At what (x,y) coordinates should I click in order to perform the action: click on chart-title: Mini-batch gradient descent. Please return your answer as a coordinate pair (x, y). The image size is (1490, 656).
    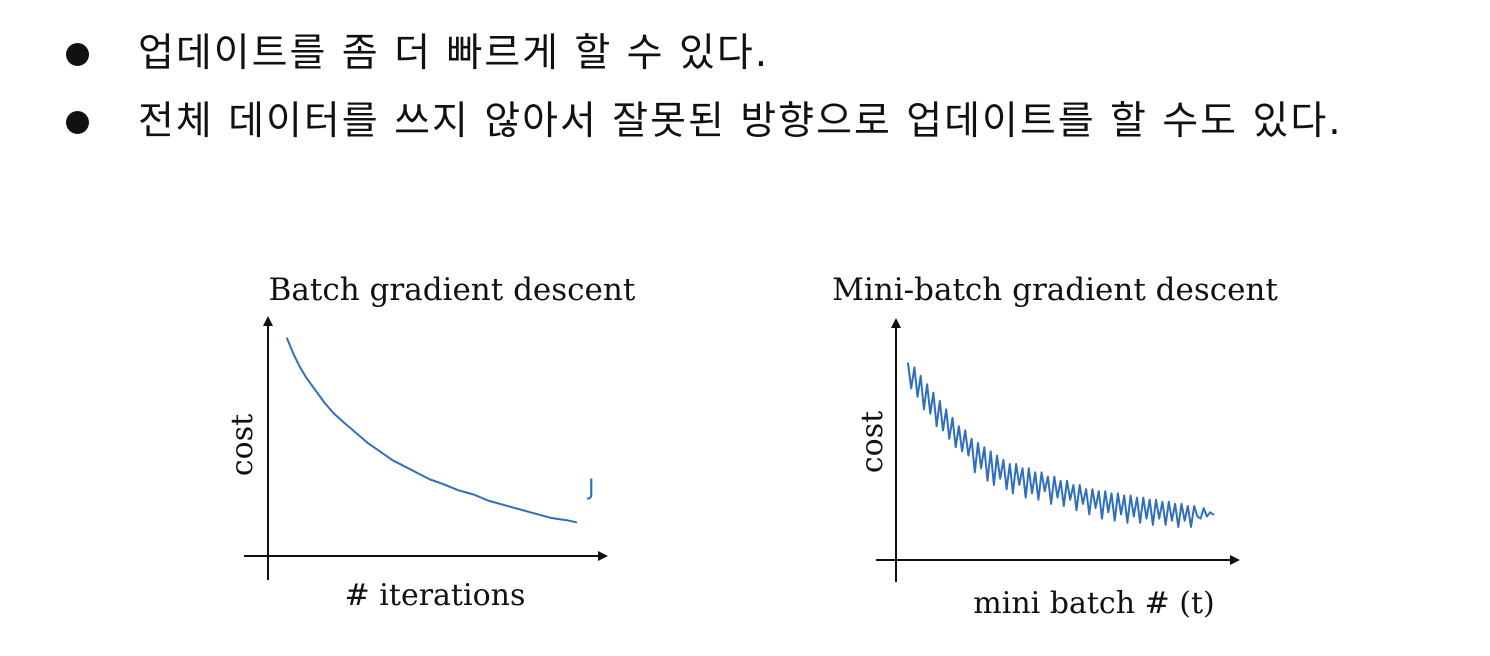
    Looking at the image, I should click on (1055, 290).